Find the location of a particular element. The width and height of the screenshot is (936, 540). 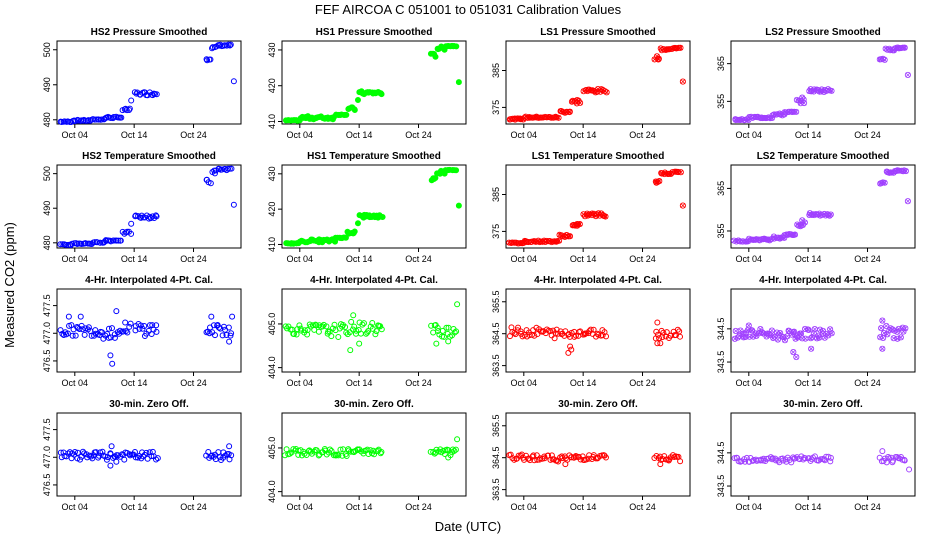

y-tick-label: 344.5 is located at coordinates (721, 453).